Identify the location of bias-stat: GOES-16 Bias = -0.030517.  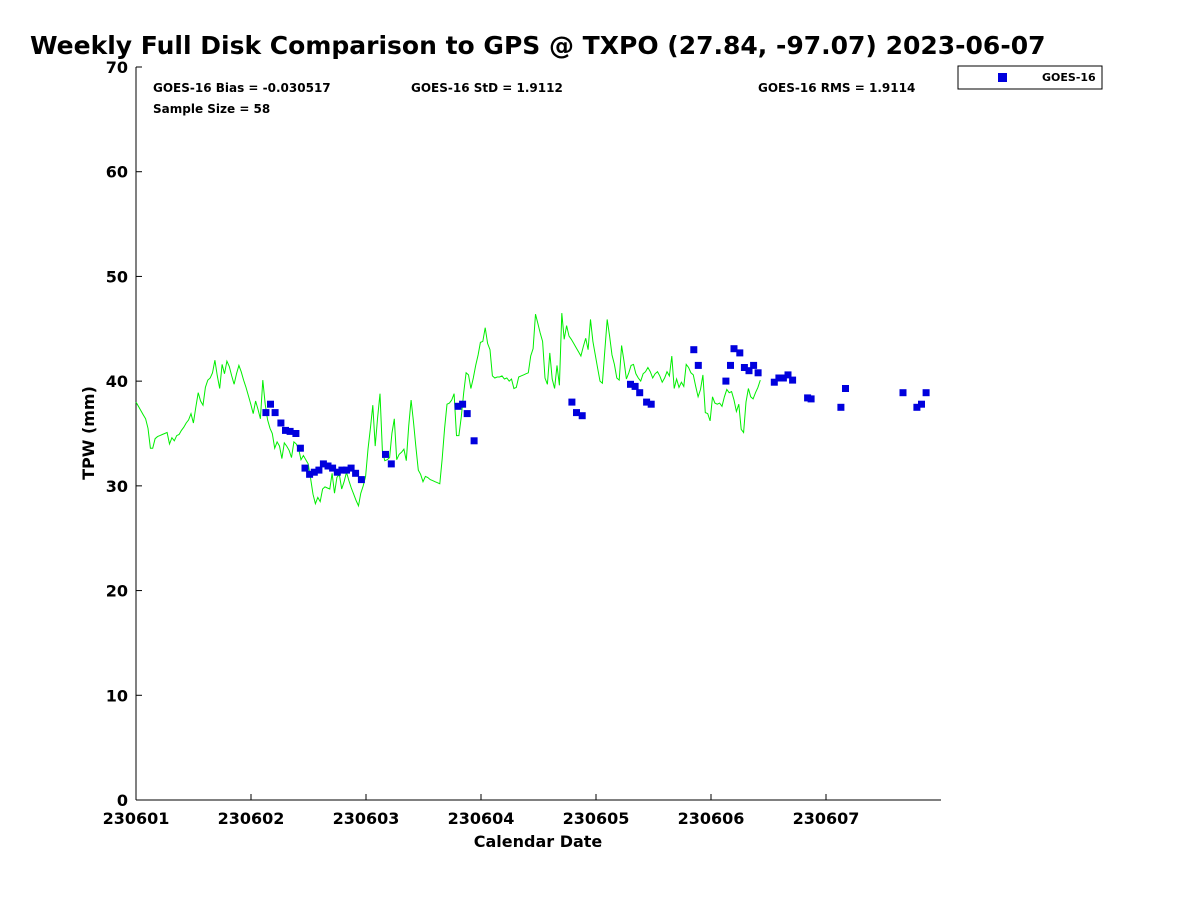
(242, 88).